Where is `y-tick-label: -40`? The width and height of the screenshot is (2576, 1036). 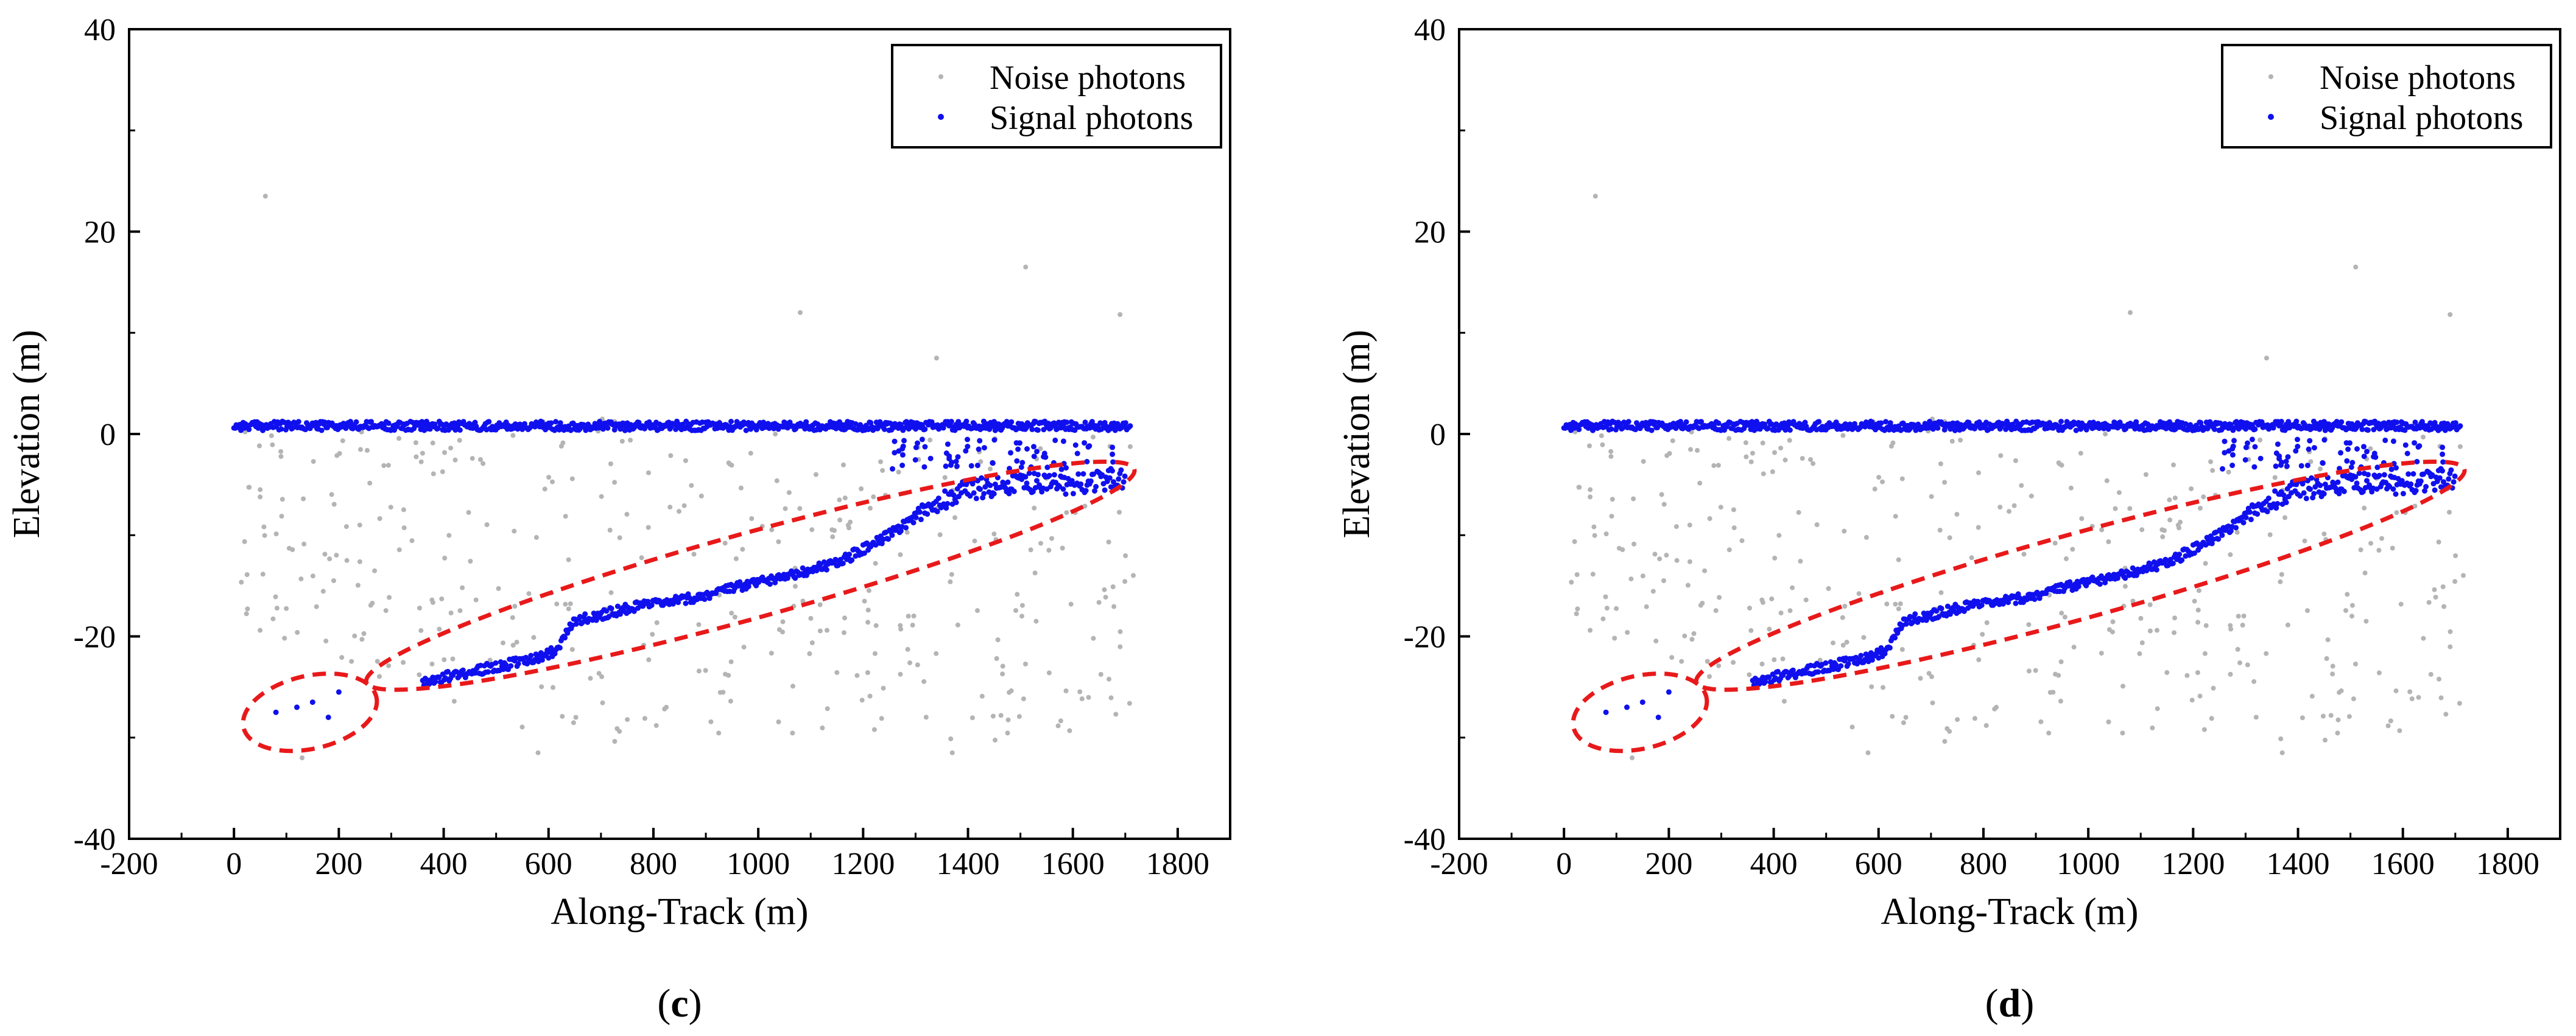 y-tick-label: -40 is located at coordinates (1425, 839).